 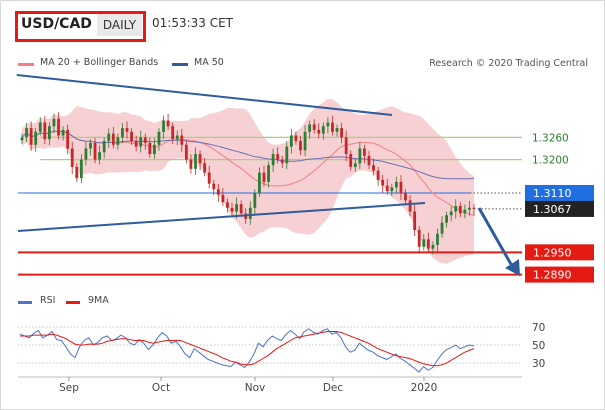 I want to click on research-credit: Research © 2020 Trading Central, so click(x=508, y=63).